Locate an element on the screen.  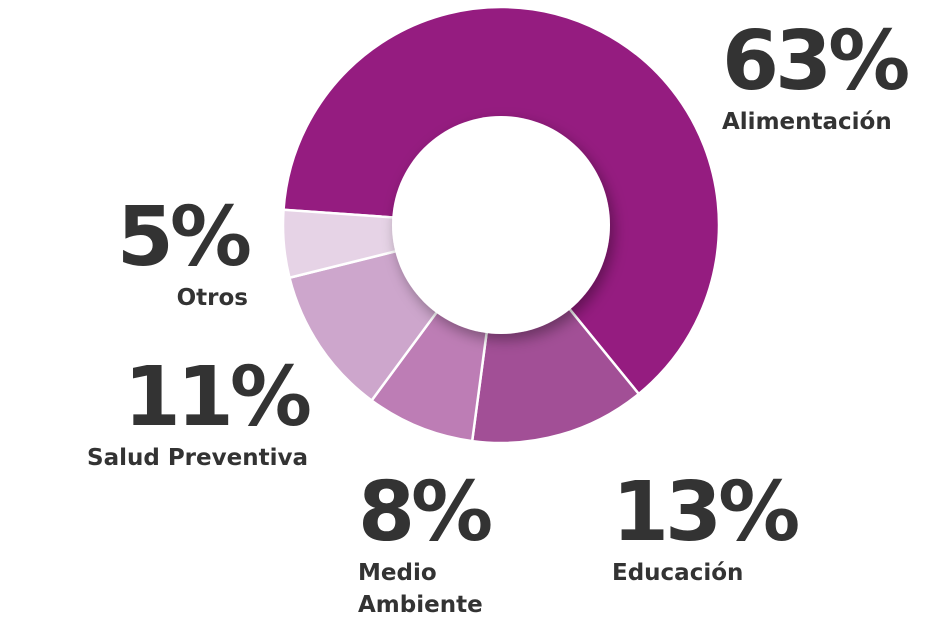
value-label: 11% is located at coordinates (217, 397).